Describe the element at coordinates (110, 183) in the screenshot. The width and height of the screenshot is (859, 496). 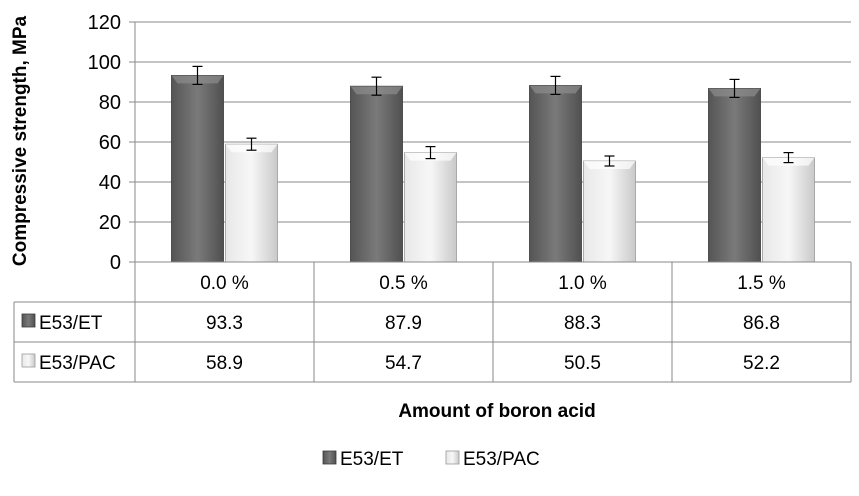
I see `y-tick-label: 40` at that location.